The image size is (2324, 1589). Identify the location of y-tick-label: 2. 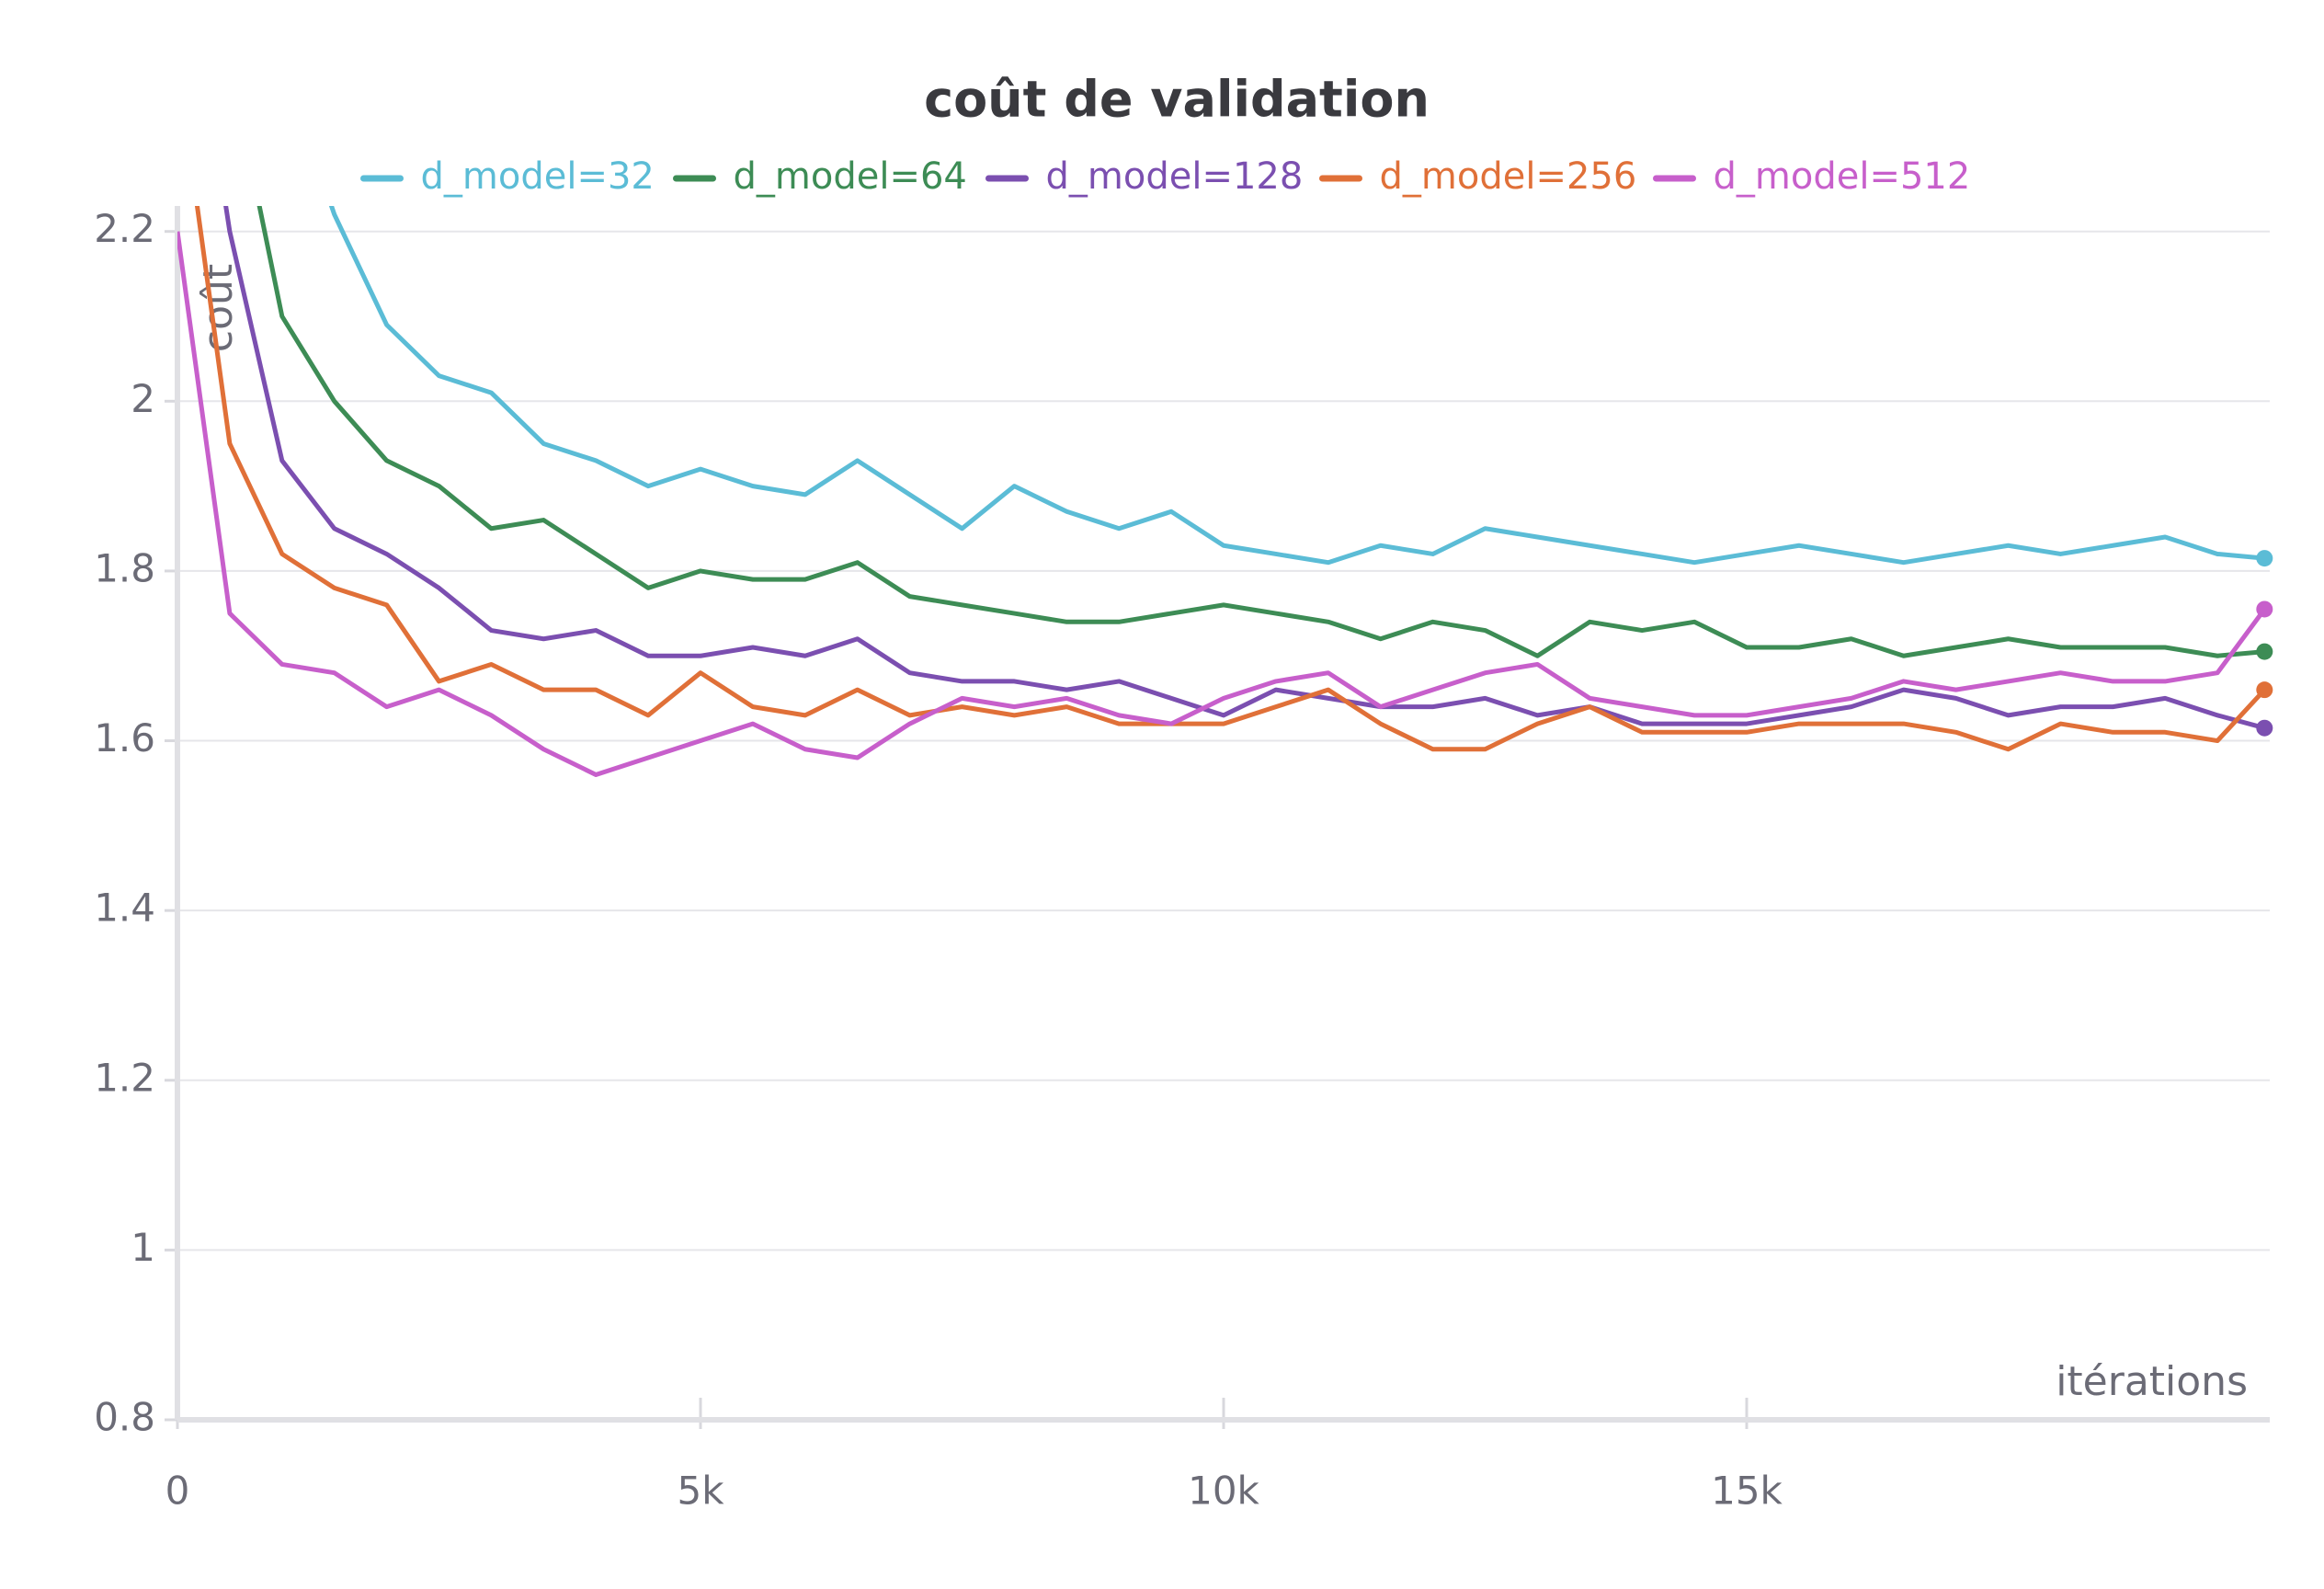
(143, 399).